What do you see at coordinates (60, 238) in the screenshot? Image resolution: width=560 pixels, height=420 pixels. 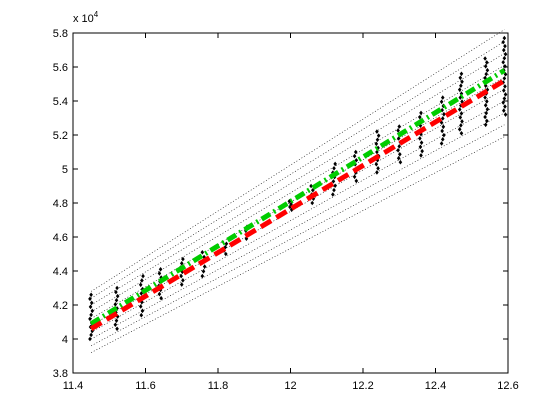 I see `y-tick-label: 4.6` at bounding box center [60, 238].